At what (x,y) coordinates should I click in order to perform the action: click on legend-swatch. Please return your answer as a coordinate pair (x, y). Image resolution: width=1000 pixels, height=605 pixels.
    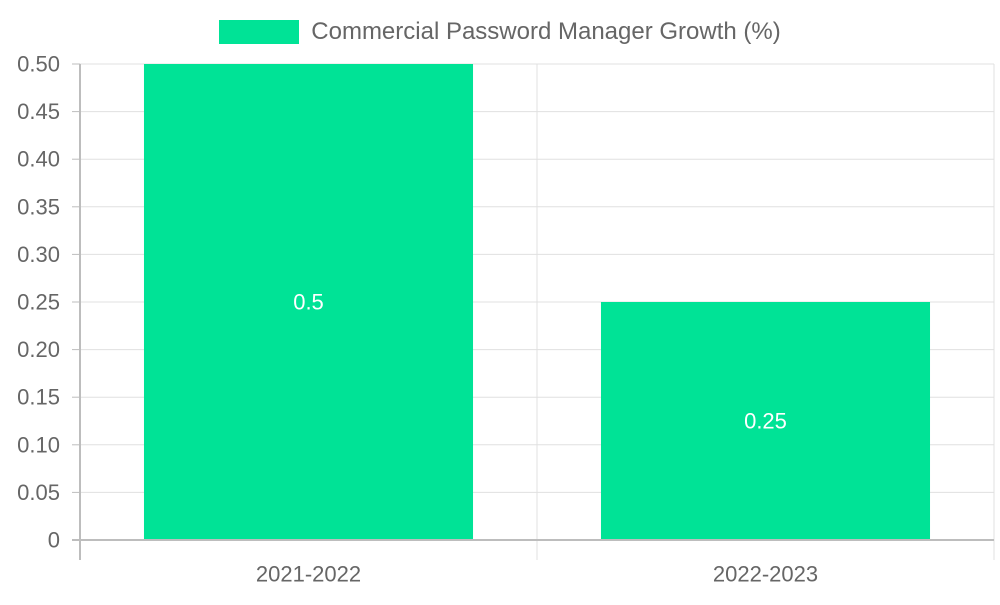
    Looking at the image, I should click on (259, 32).